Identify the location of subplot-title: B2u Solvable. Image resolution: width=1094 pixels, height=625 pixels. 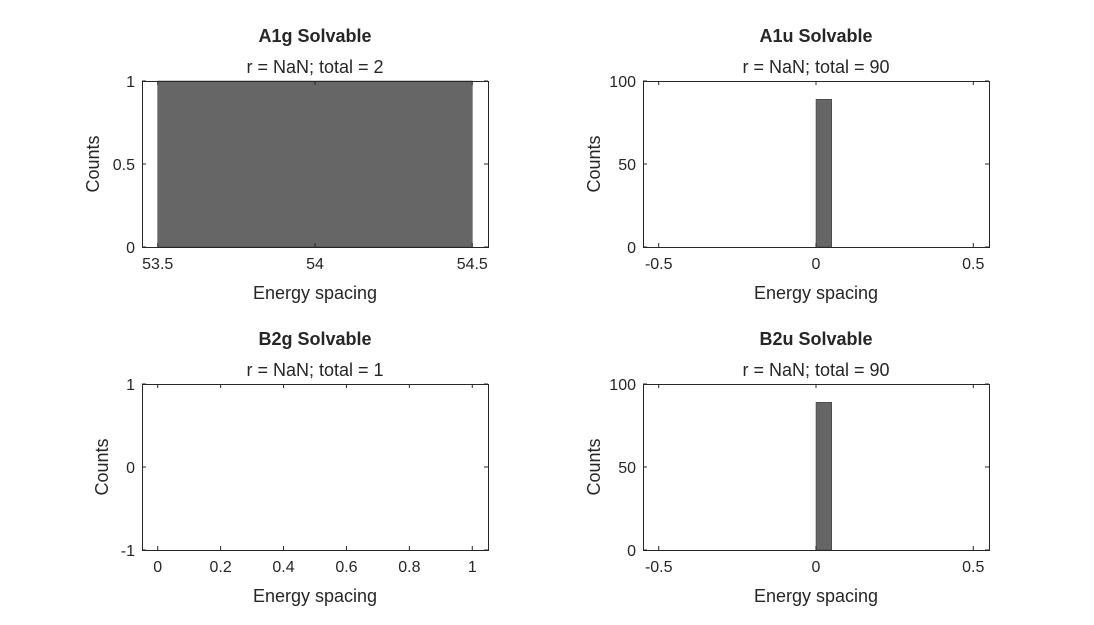
(815, 339).